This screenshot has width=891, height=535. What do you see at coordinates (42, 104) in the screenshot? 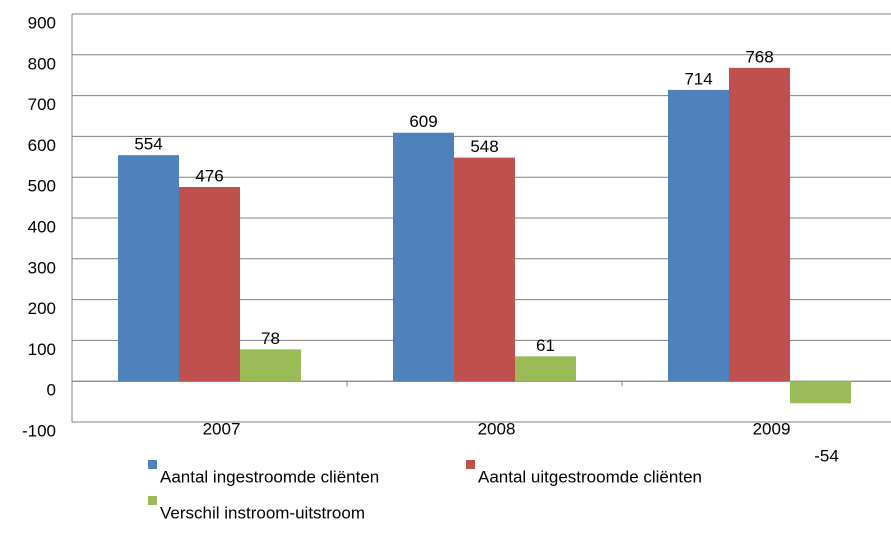
I see `y-tick-label: 700` at bounding box center [42, 104].